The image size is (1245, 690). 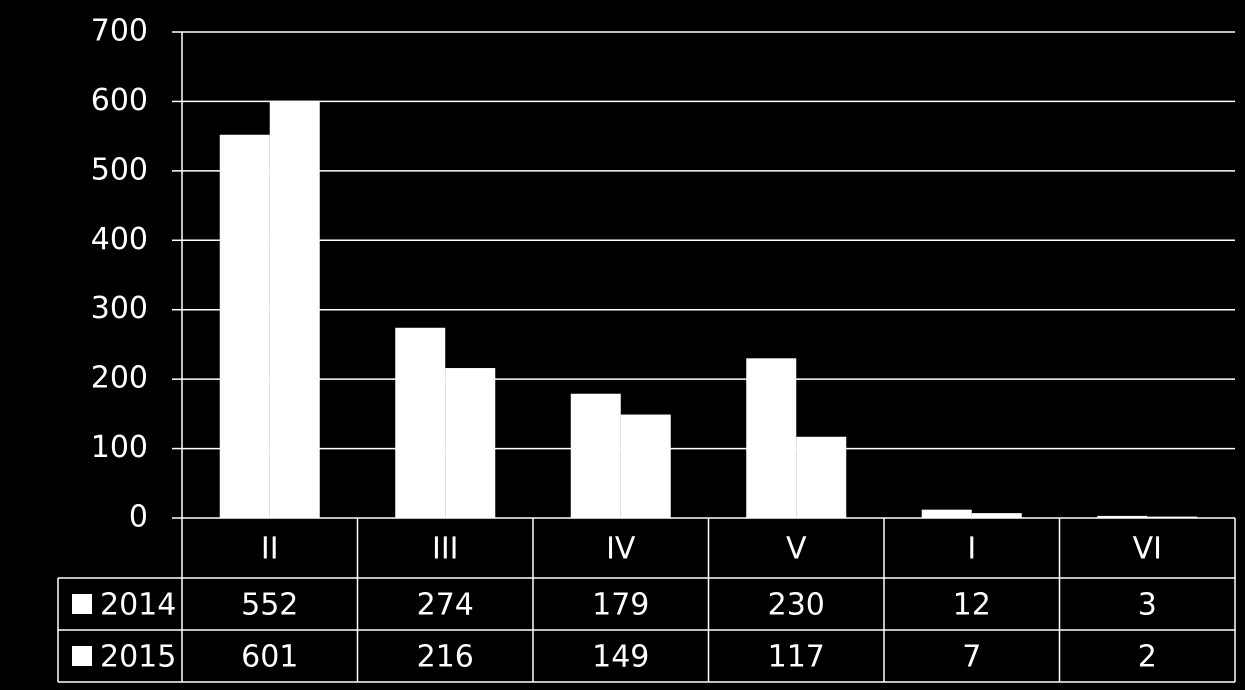 I want to click on x-tick-label: III, so click(x=445, y=549).